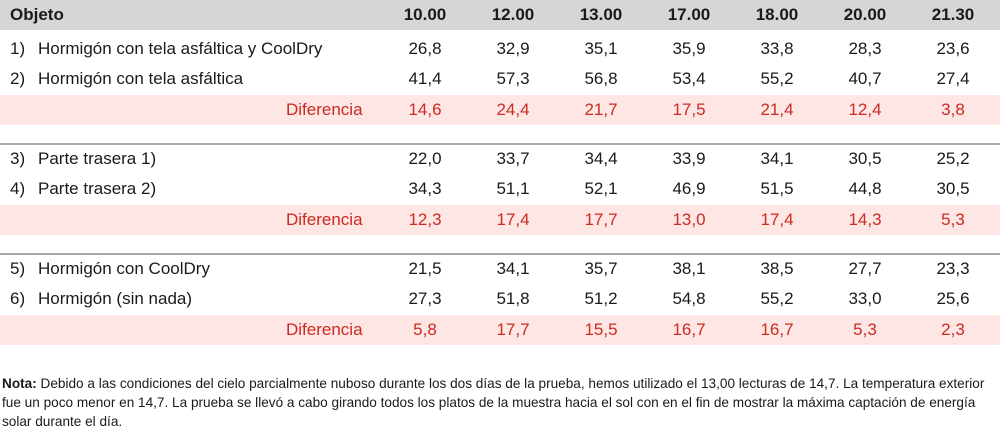 The width and height of the screenshot is (1000, 434). What do you see at coordinates (689, 48) in the screenshot?
I see `table-cell: 35,9` at bounding box center [689, 48].